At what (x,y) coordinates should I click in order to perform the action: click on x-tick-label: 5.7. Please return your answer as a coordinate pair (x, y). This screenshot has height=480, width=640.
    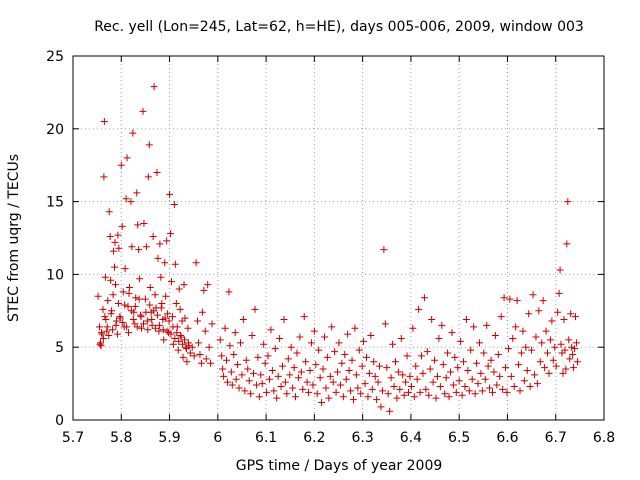
    Looking at the image, I should click on (73, 438).